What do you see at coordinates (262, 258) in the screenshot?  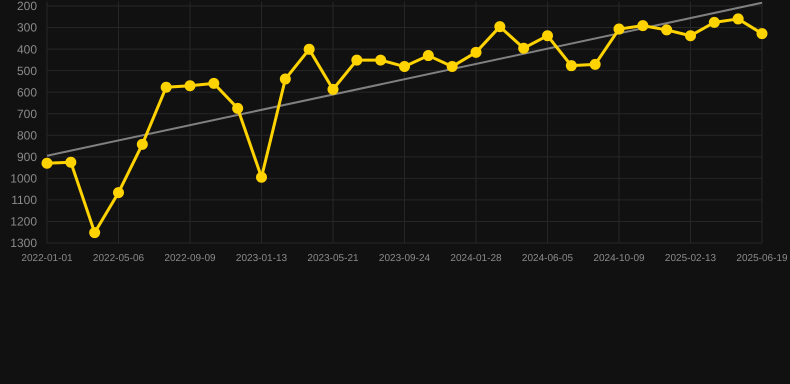 I see `x-tick-label: 2023-01-13` at bounding box center [262, 258].